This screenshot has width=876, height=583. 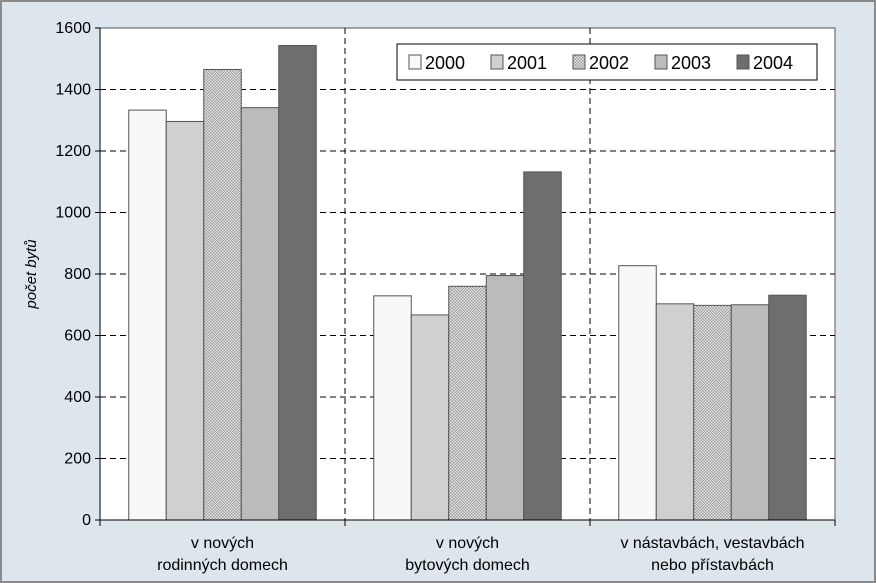 I want to click on y-tick-label: 1600, so click(x=73, y=28).